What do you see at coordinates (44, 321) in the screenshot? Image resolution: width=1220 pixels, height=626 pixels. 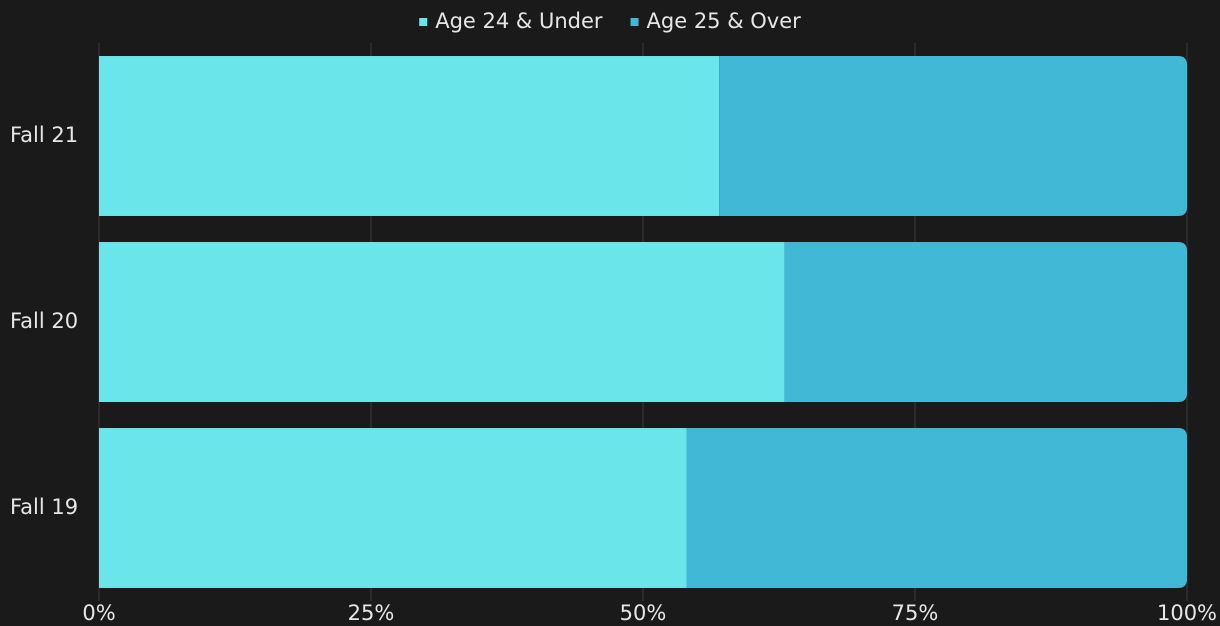 I see `y-tick-label: Fall 20` at bounding box center [44, 321].